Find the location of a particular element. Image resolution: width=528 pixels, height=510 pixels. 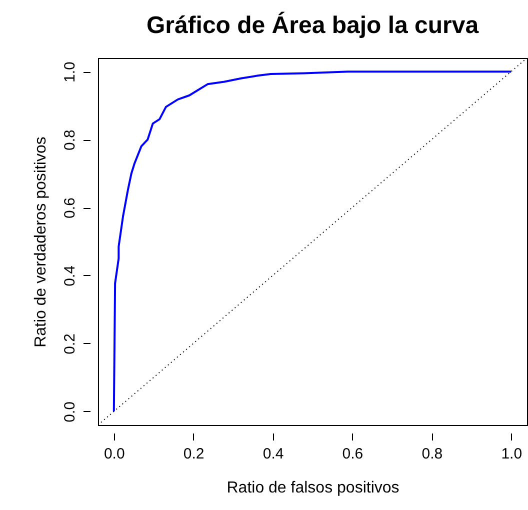

y-tick-label: 0.2 is located at coordinates (70, 344).